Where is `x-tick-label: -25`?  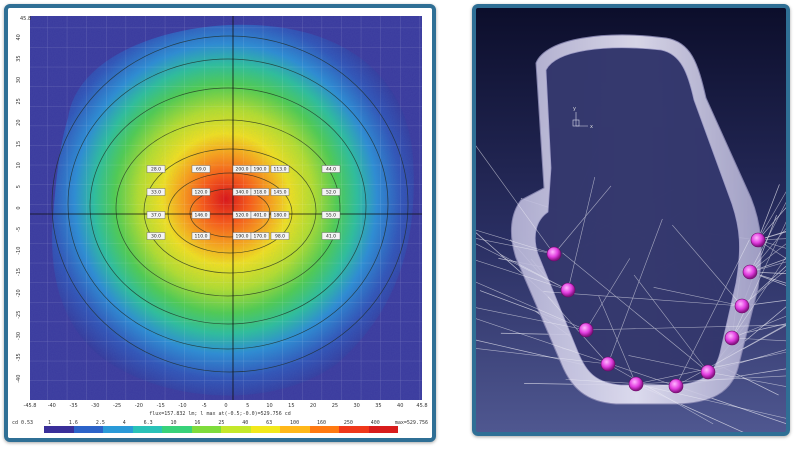 x-tick-label: -25 is located at coordinates (117, 406).